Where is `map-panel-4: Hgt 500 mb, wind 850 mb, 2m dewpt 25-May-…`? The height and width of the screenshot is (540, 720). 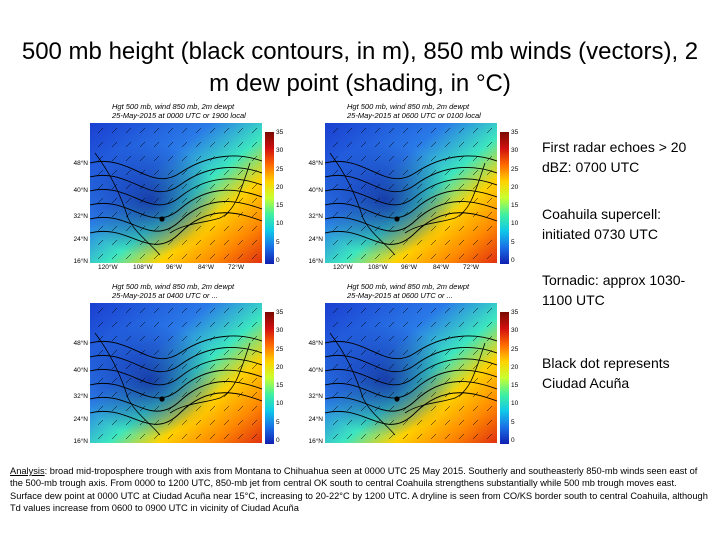
map-panel-4: Hgt 500 mb, wind 850 mb, 2m dewpt 25-May-… is located at coordinates (400, 363).